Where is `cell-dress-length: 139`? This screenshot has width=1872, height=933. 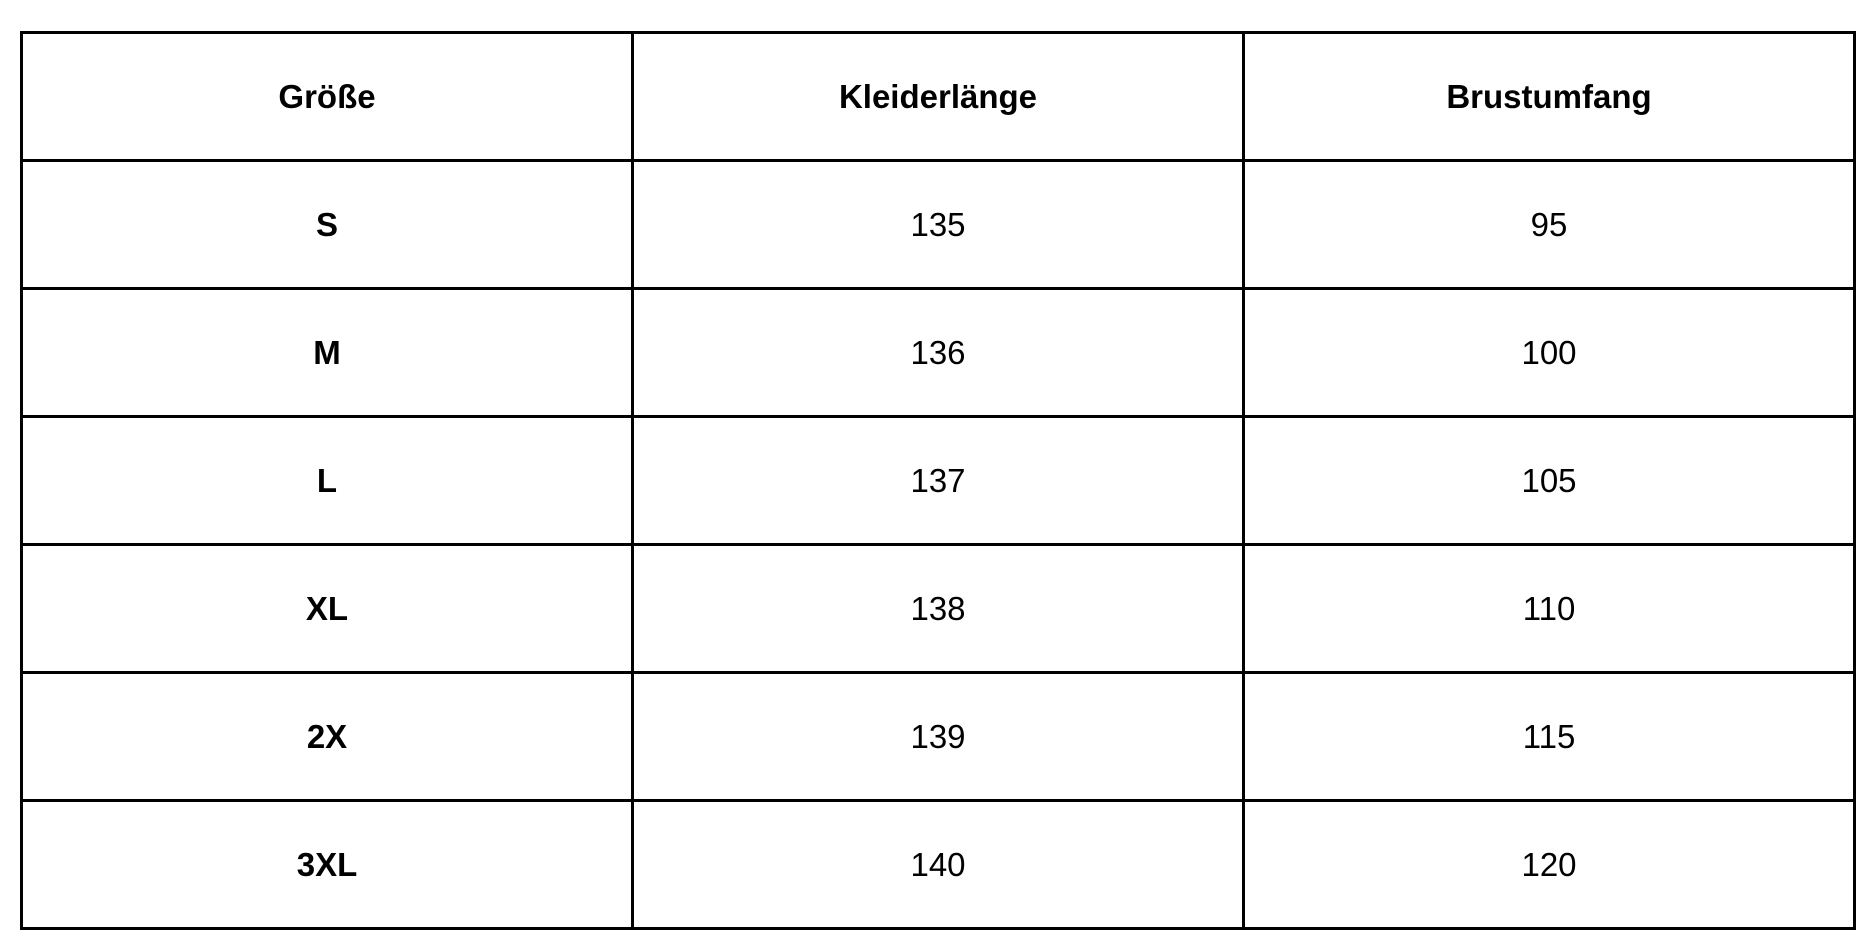
cell-dress-length: 139 is located at coordinates (938, 736).